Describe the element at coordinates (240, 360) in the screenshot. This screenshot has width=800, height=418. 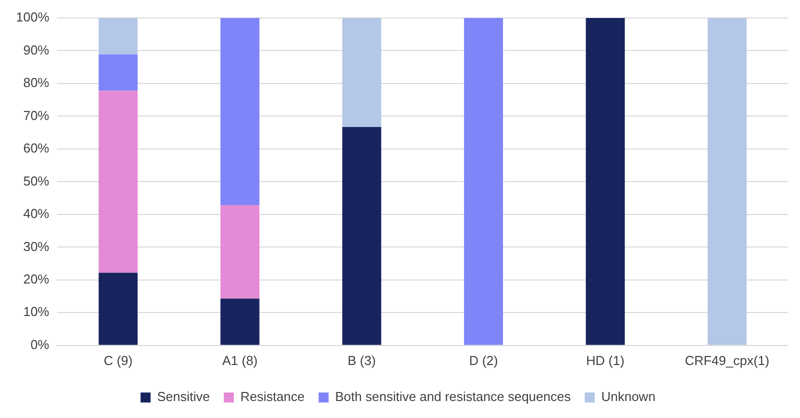
I see `x-tick-label: A1 (8)` at that location.